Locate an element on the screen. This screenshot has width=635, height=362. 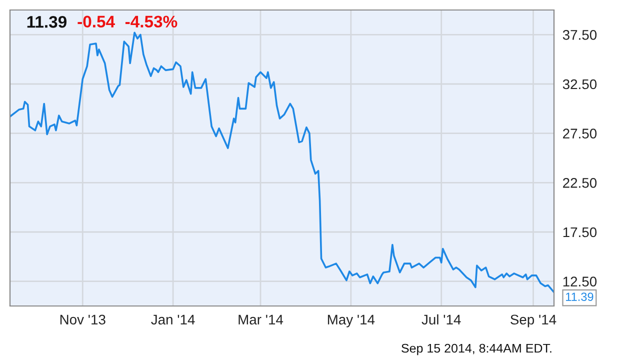
x-tick-label: Sep '14 is located at coordinates (533, 321).